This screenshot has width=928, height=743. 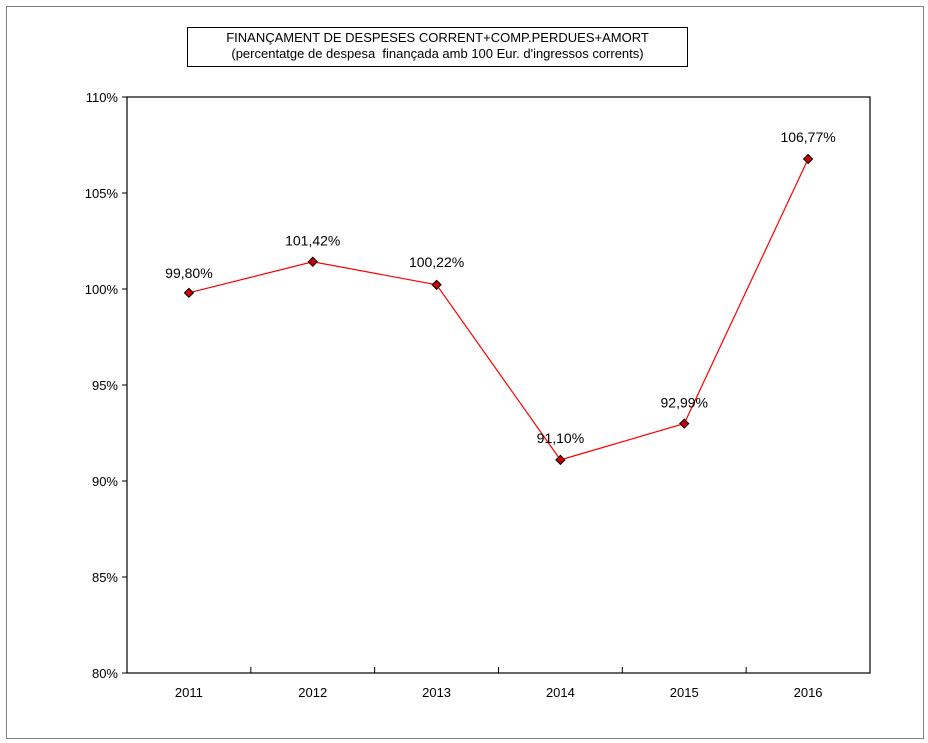 I want to click on data-label: 101,42%, so click(x=312, y=241).